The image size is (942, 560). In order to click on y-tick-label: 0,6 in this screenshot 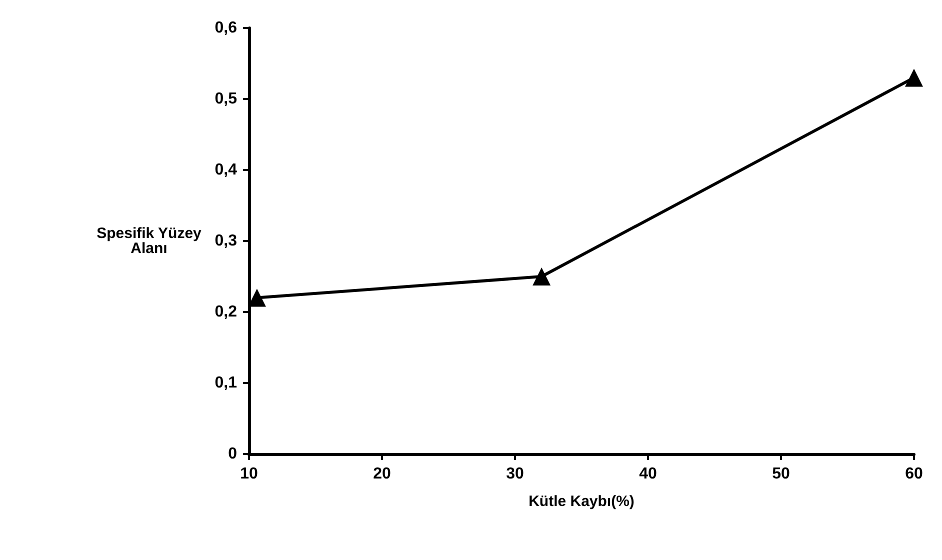, I will do `click(226, 28)`.